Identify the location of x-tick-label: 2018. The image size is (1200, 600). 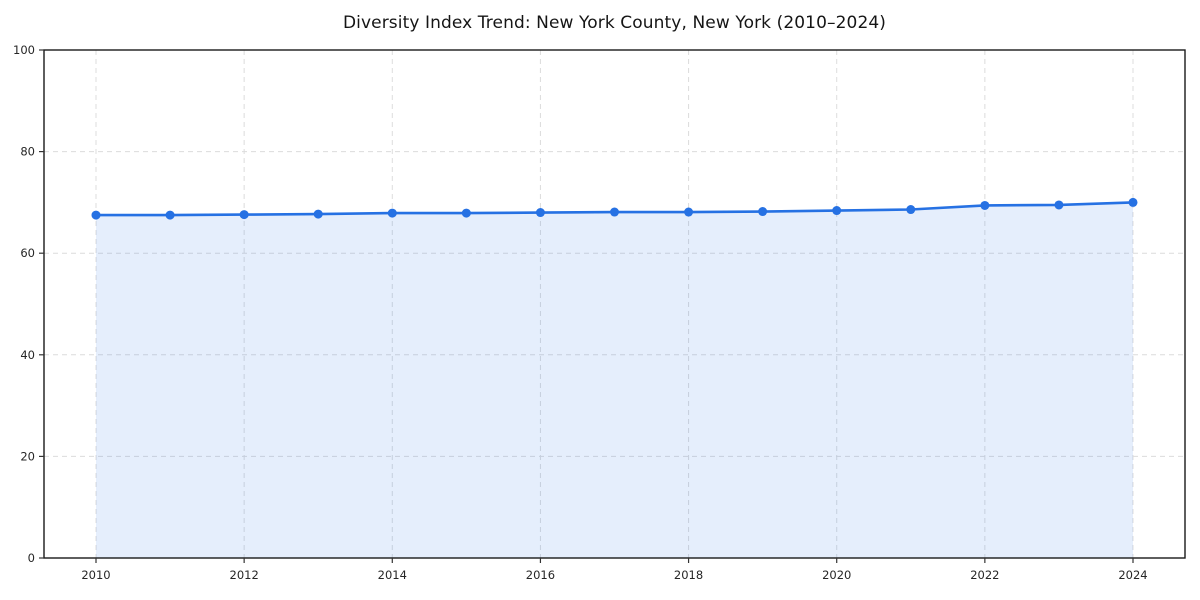
(688, 575).